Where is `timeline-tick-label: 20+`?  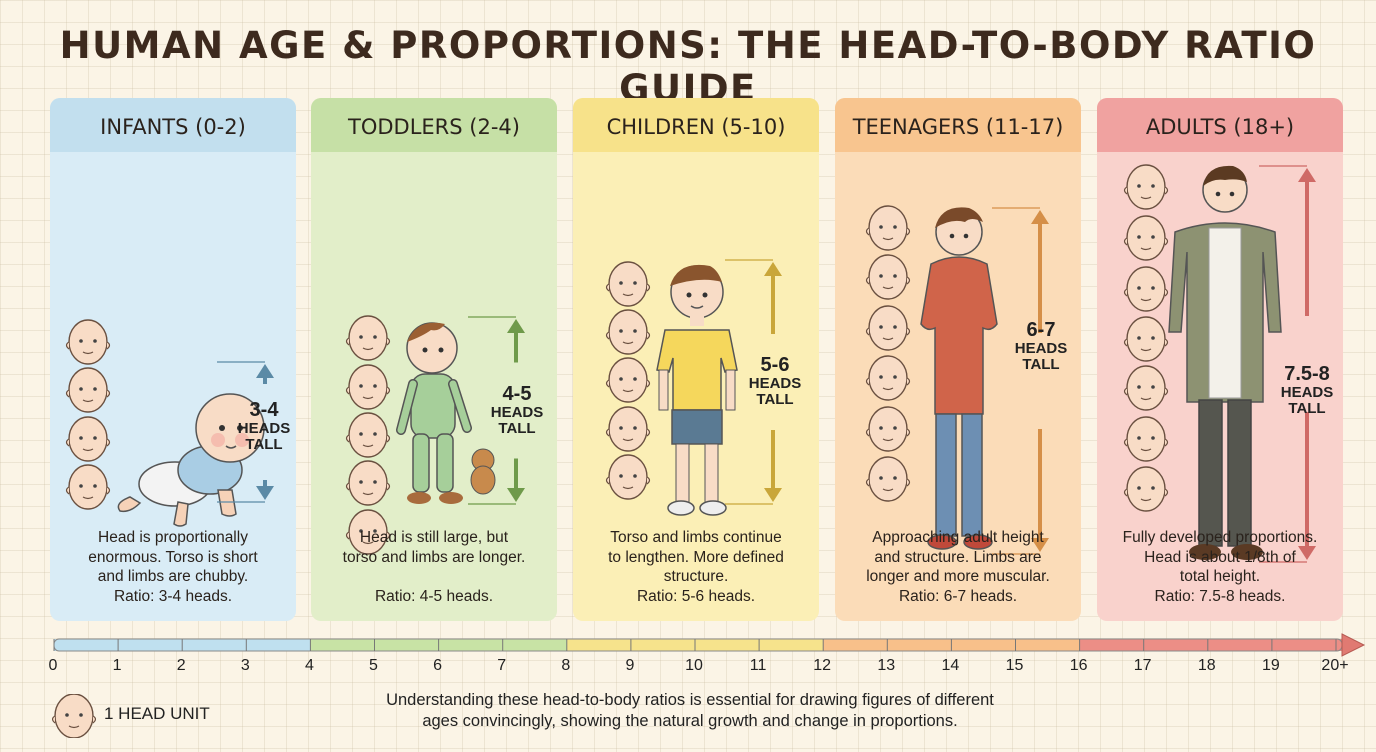 timeline-tick-label: 20+ is located at coordinates (1335, 665).